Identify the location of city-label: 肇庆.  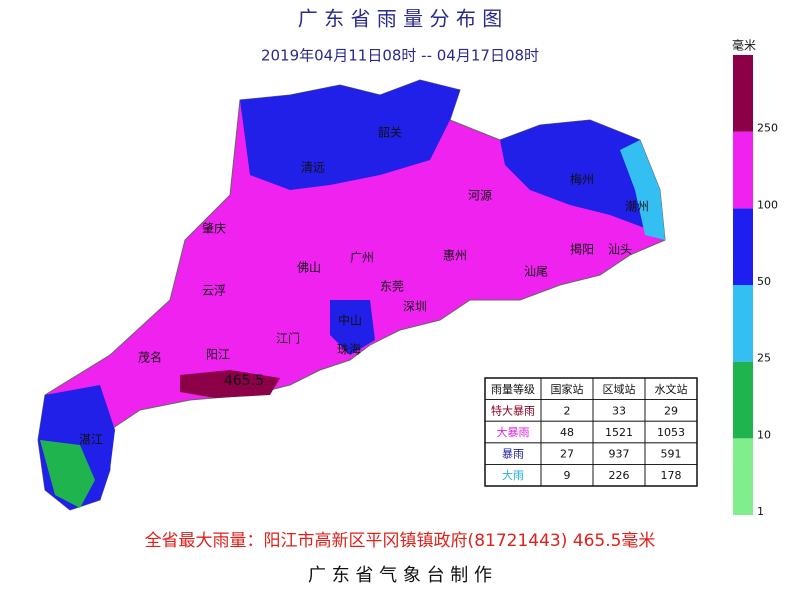
(214, 228).